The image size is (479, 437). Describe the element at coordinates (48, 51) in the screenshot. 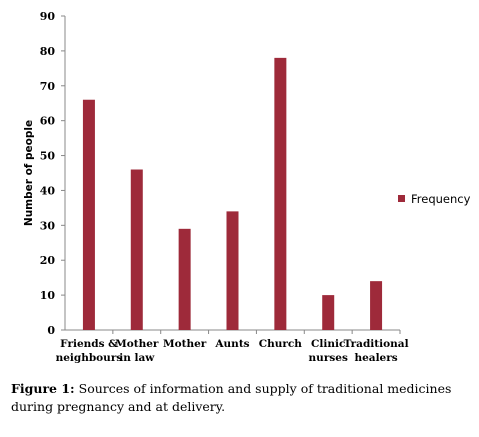

I see `y-tick-label: 80` at that location.